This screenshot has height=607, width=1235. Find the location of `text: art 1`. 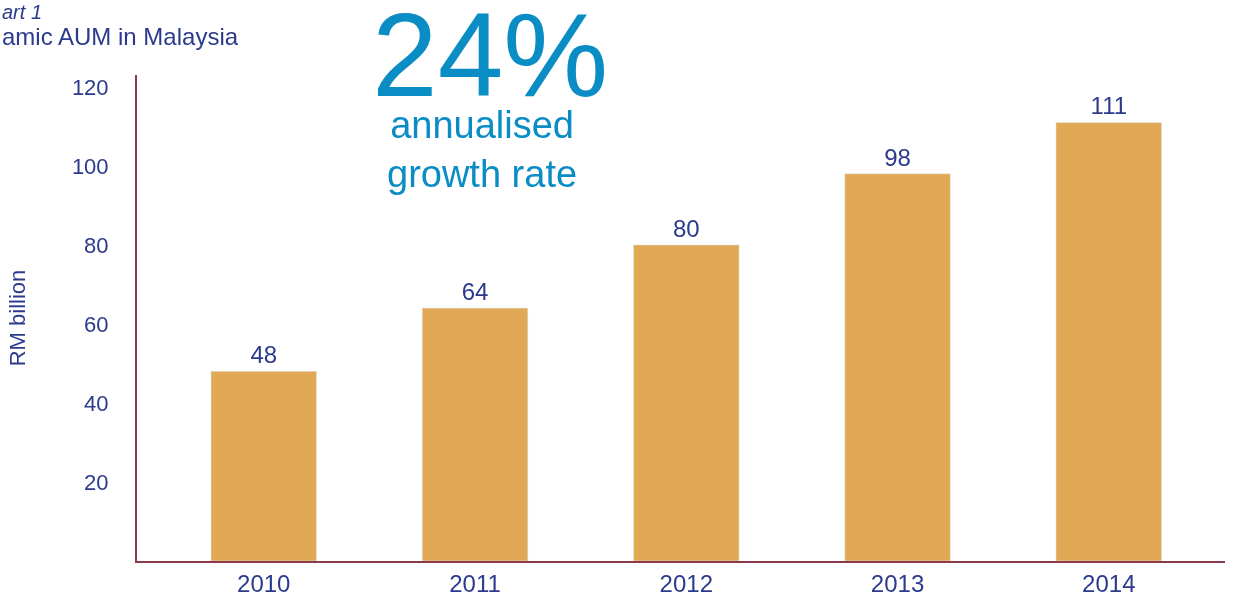

text: art 1 is located at coordinates (22, 12).